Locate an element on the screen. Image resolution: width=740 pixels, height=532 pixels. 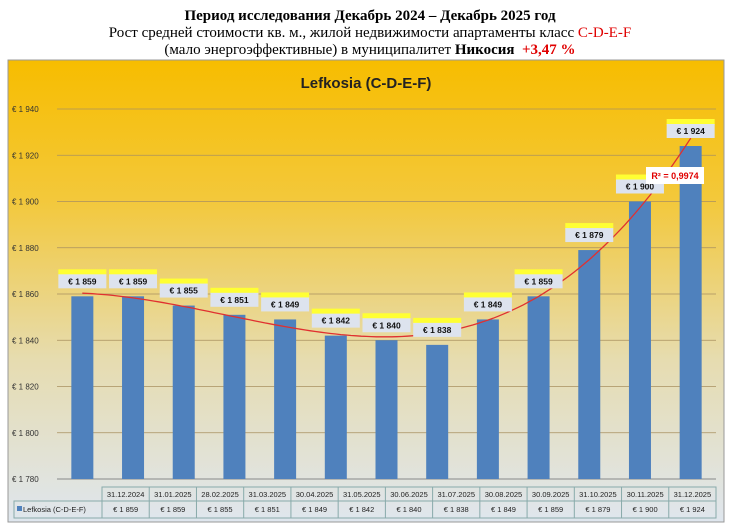
table-data-row is located at coordinates (365, 509).